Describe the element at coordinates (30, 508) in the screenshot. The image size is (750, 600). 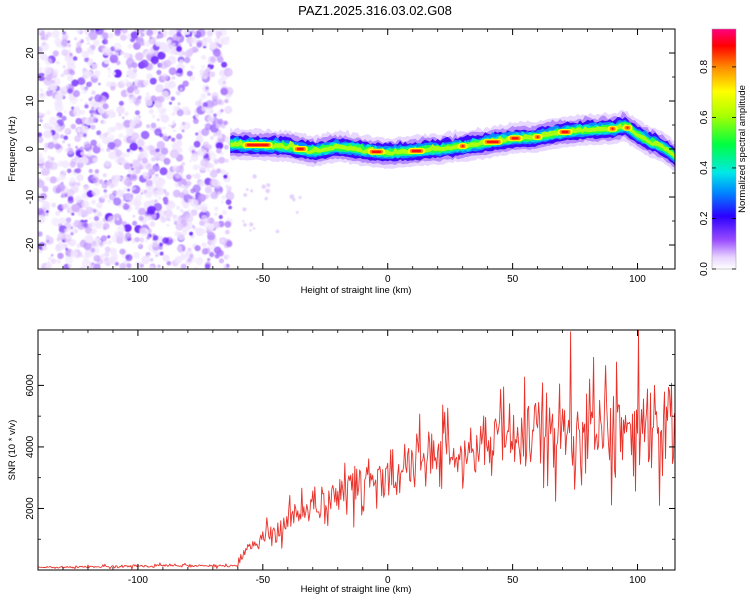
I see `y-tick-label: 2000` at that location.